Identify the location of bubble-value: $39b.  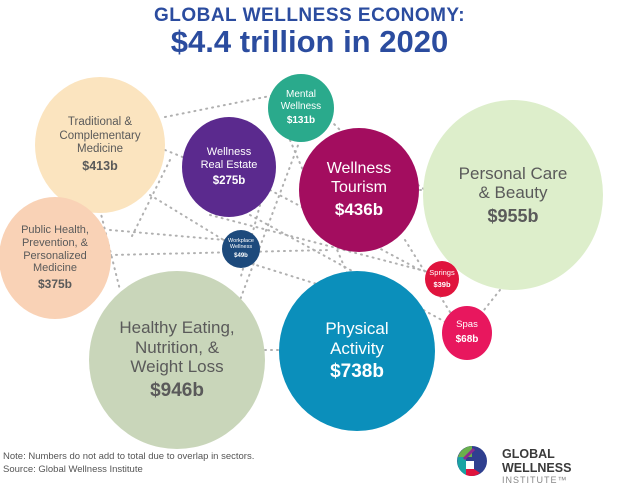
(442, 284).